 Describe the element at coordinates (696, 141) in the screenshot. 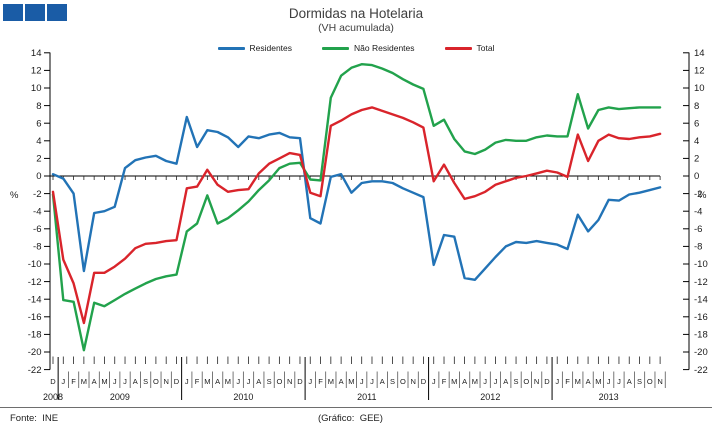

I see `y-tick-label-right: 4` at that location.